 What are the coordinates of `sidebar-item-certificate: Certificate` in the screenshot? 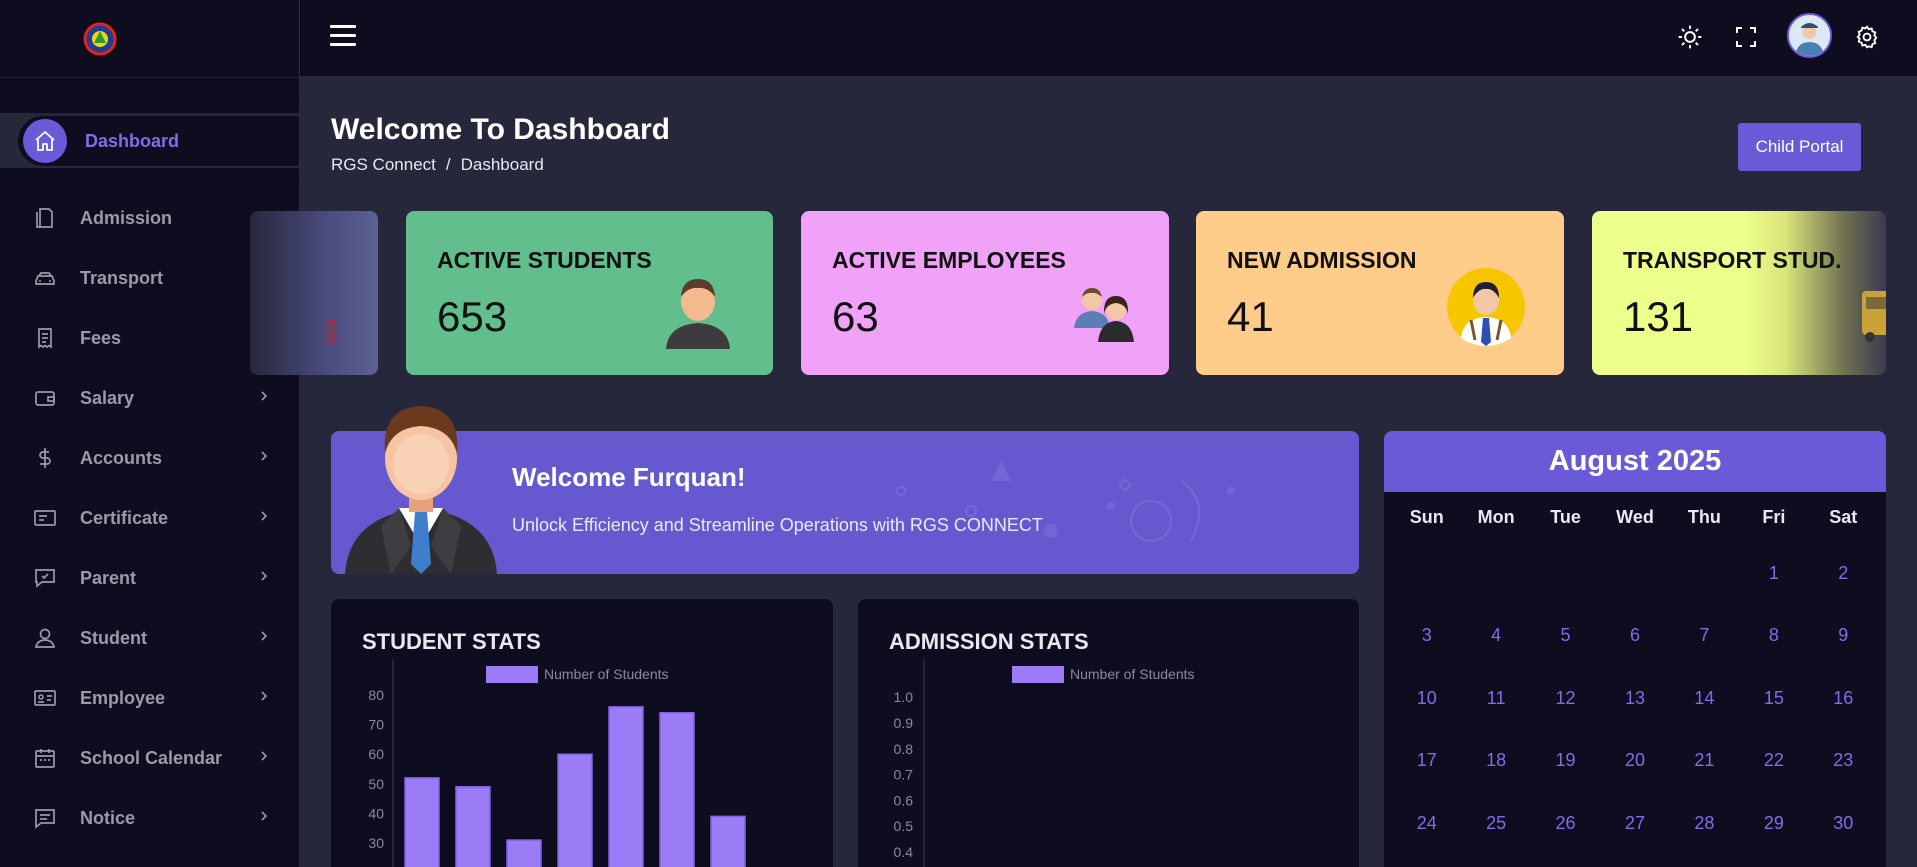 It's located at (149, 518).